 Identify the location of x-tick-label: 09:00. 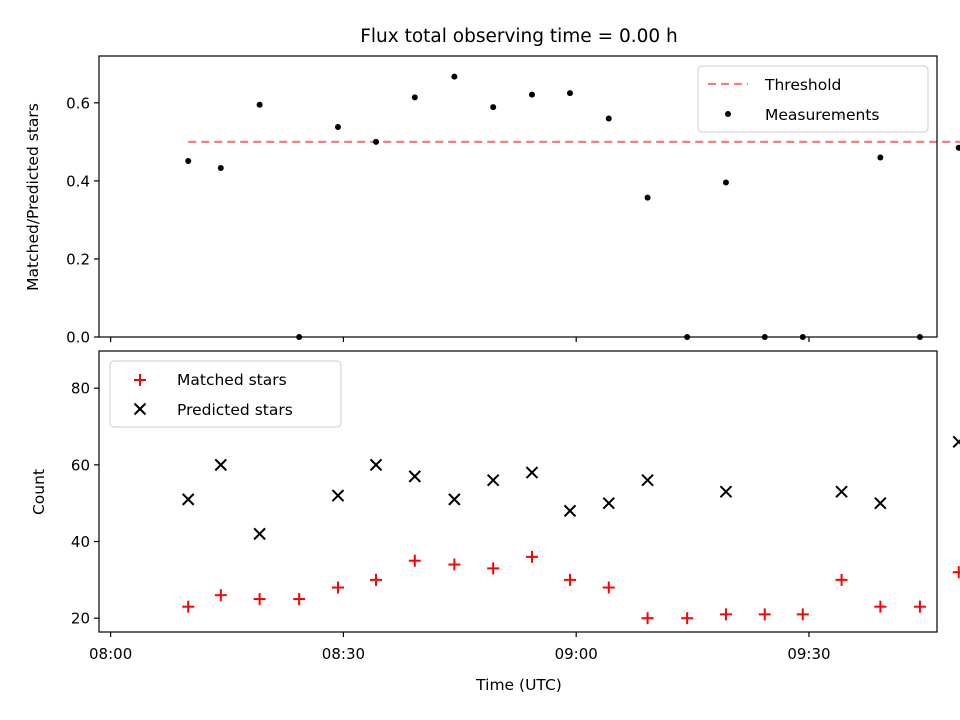
(576, 654).